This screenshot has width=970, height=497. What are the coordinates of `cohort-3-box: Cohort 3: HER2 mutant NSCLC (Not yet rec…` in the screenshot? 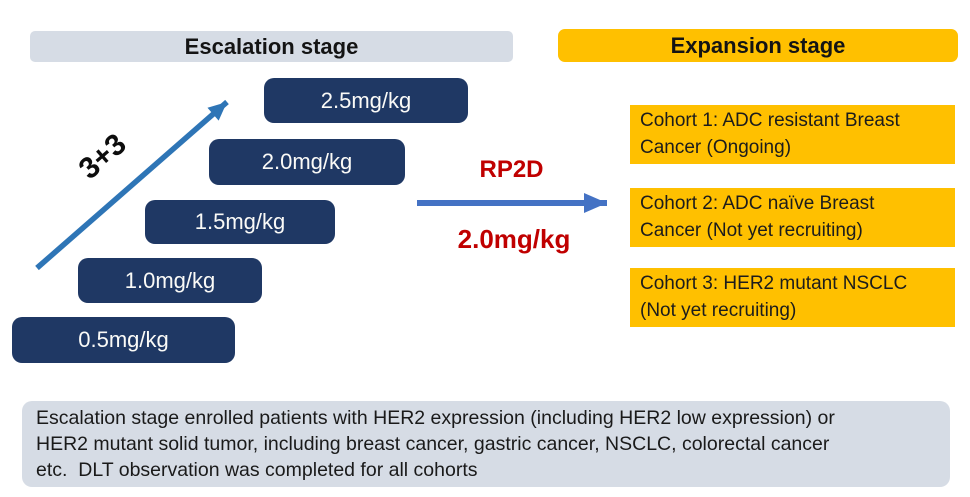 It's located at (792, 297).